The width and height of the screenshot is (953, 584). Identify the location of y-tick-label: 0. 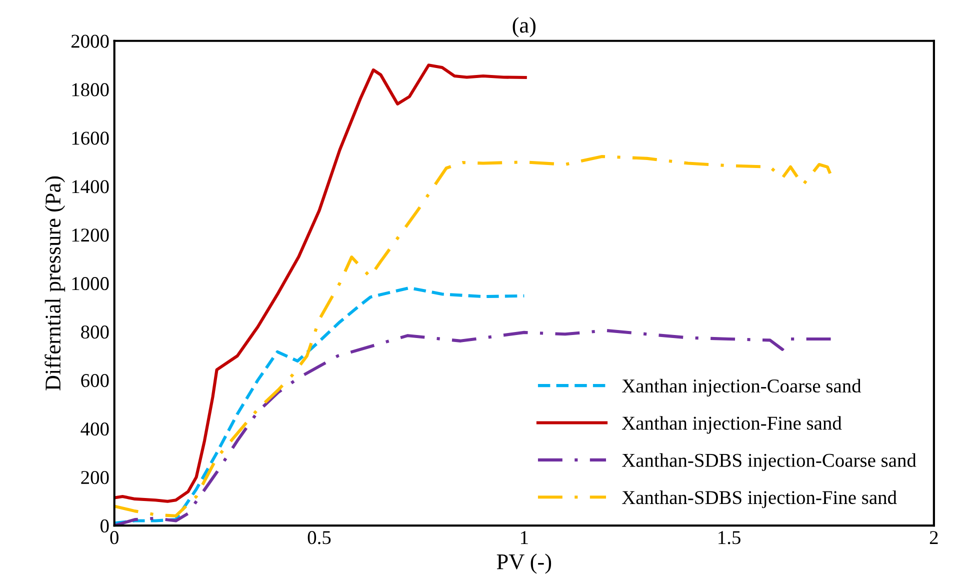
(104, 526).